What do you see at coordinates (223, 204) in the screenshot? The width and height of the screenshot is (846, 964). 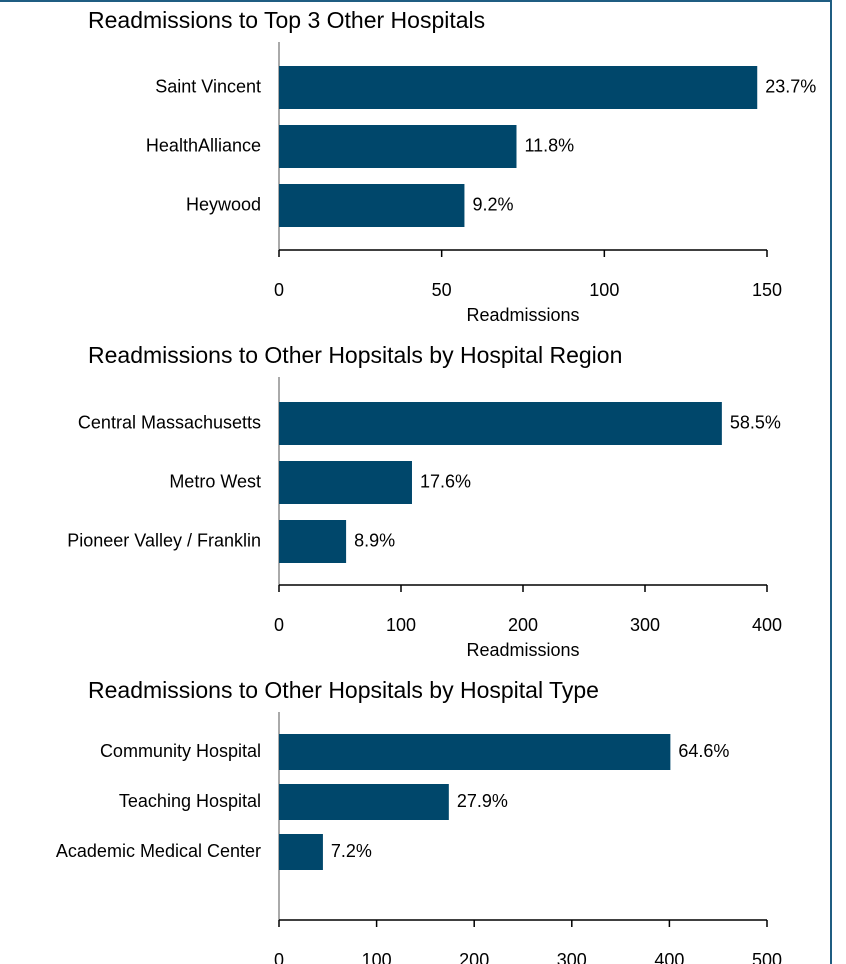 I see `y-tick-label: Heywood` at bounding box center [223, 204].